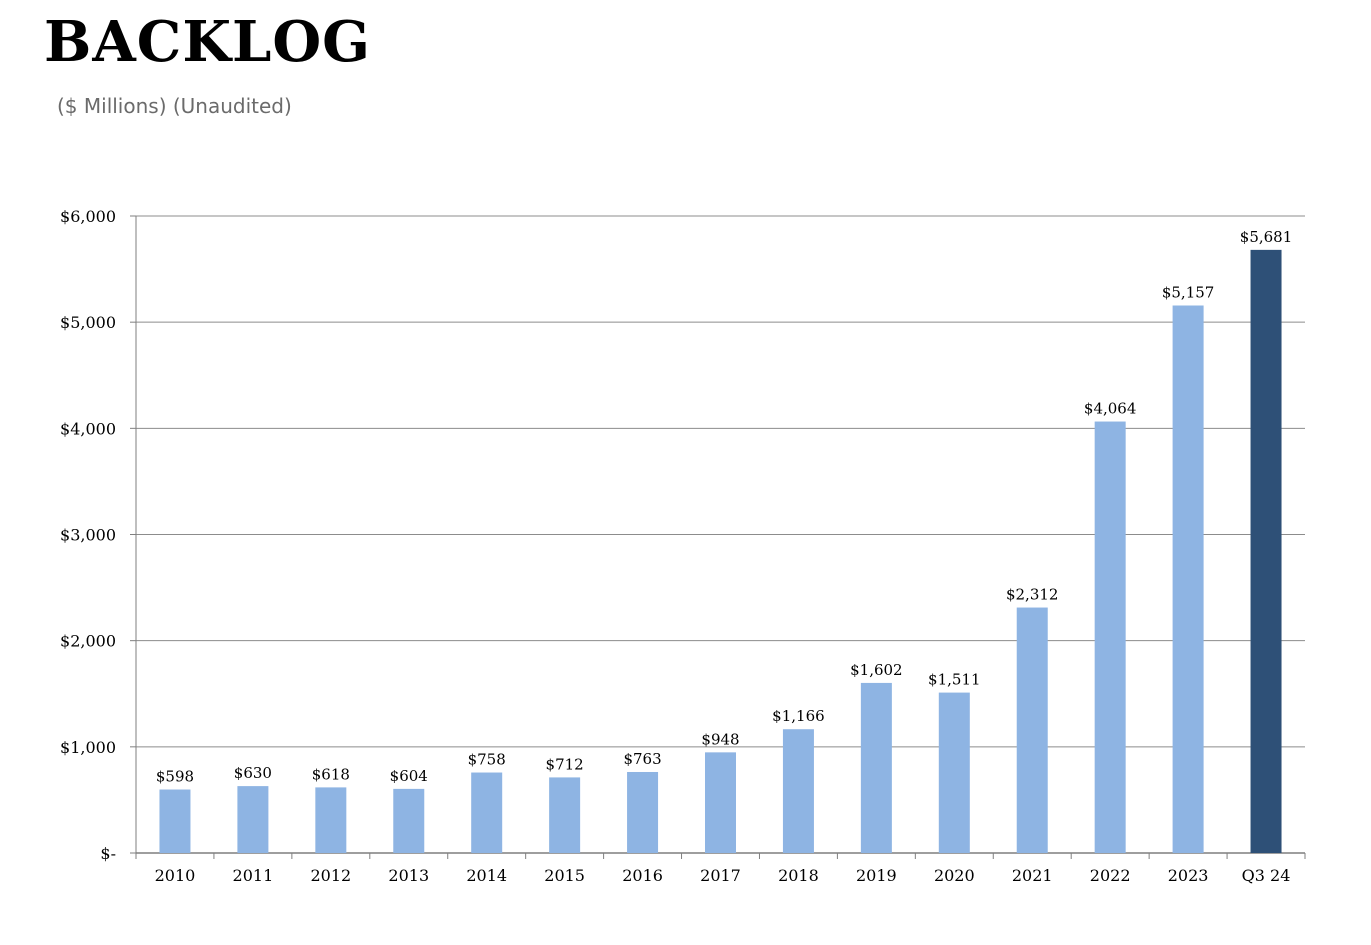 The image size is (1371, 945). I want to click on x-tick-label: 2014, so click(486, 875).